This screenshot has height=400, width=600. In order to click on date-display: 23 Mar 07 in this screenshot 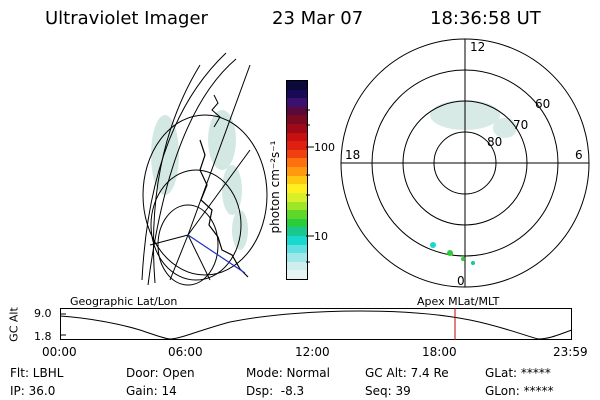, I will do `click(318, 18)`.